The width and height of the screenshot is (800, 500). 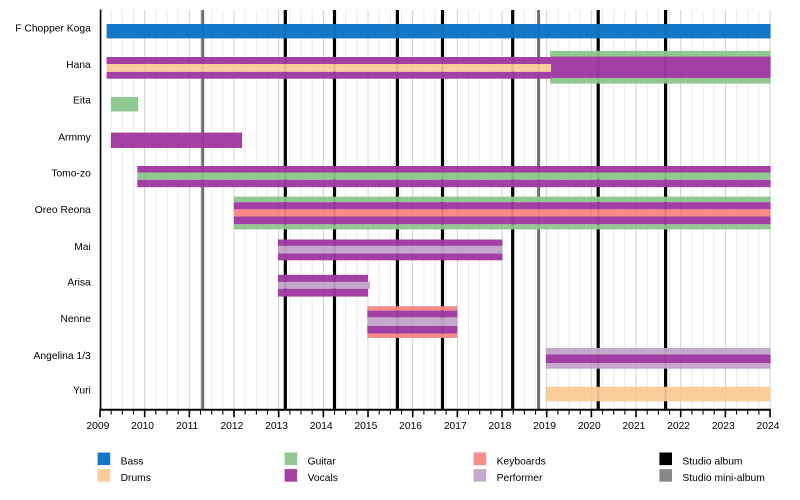 What do you see at coordinates (521, 461) in the screenshot?
I see `svg-text: Keyboards` at bounding box center [521, 461].